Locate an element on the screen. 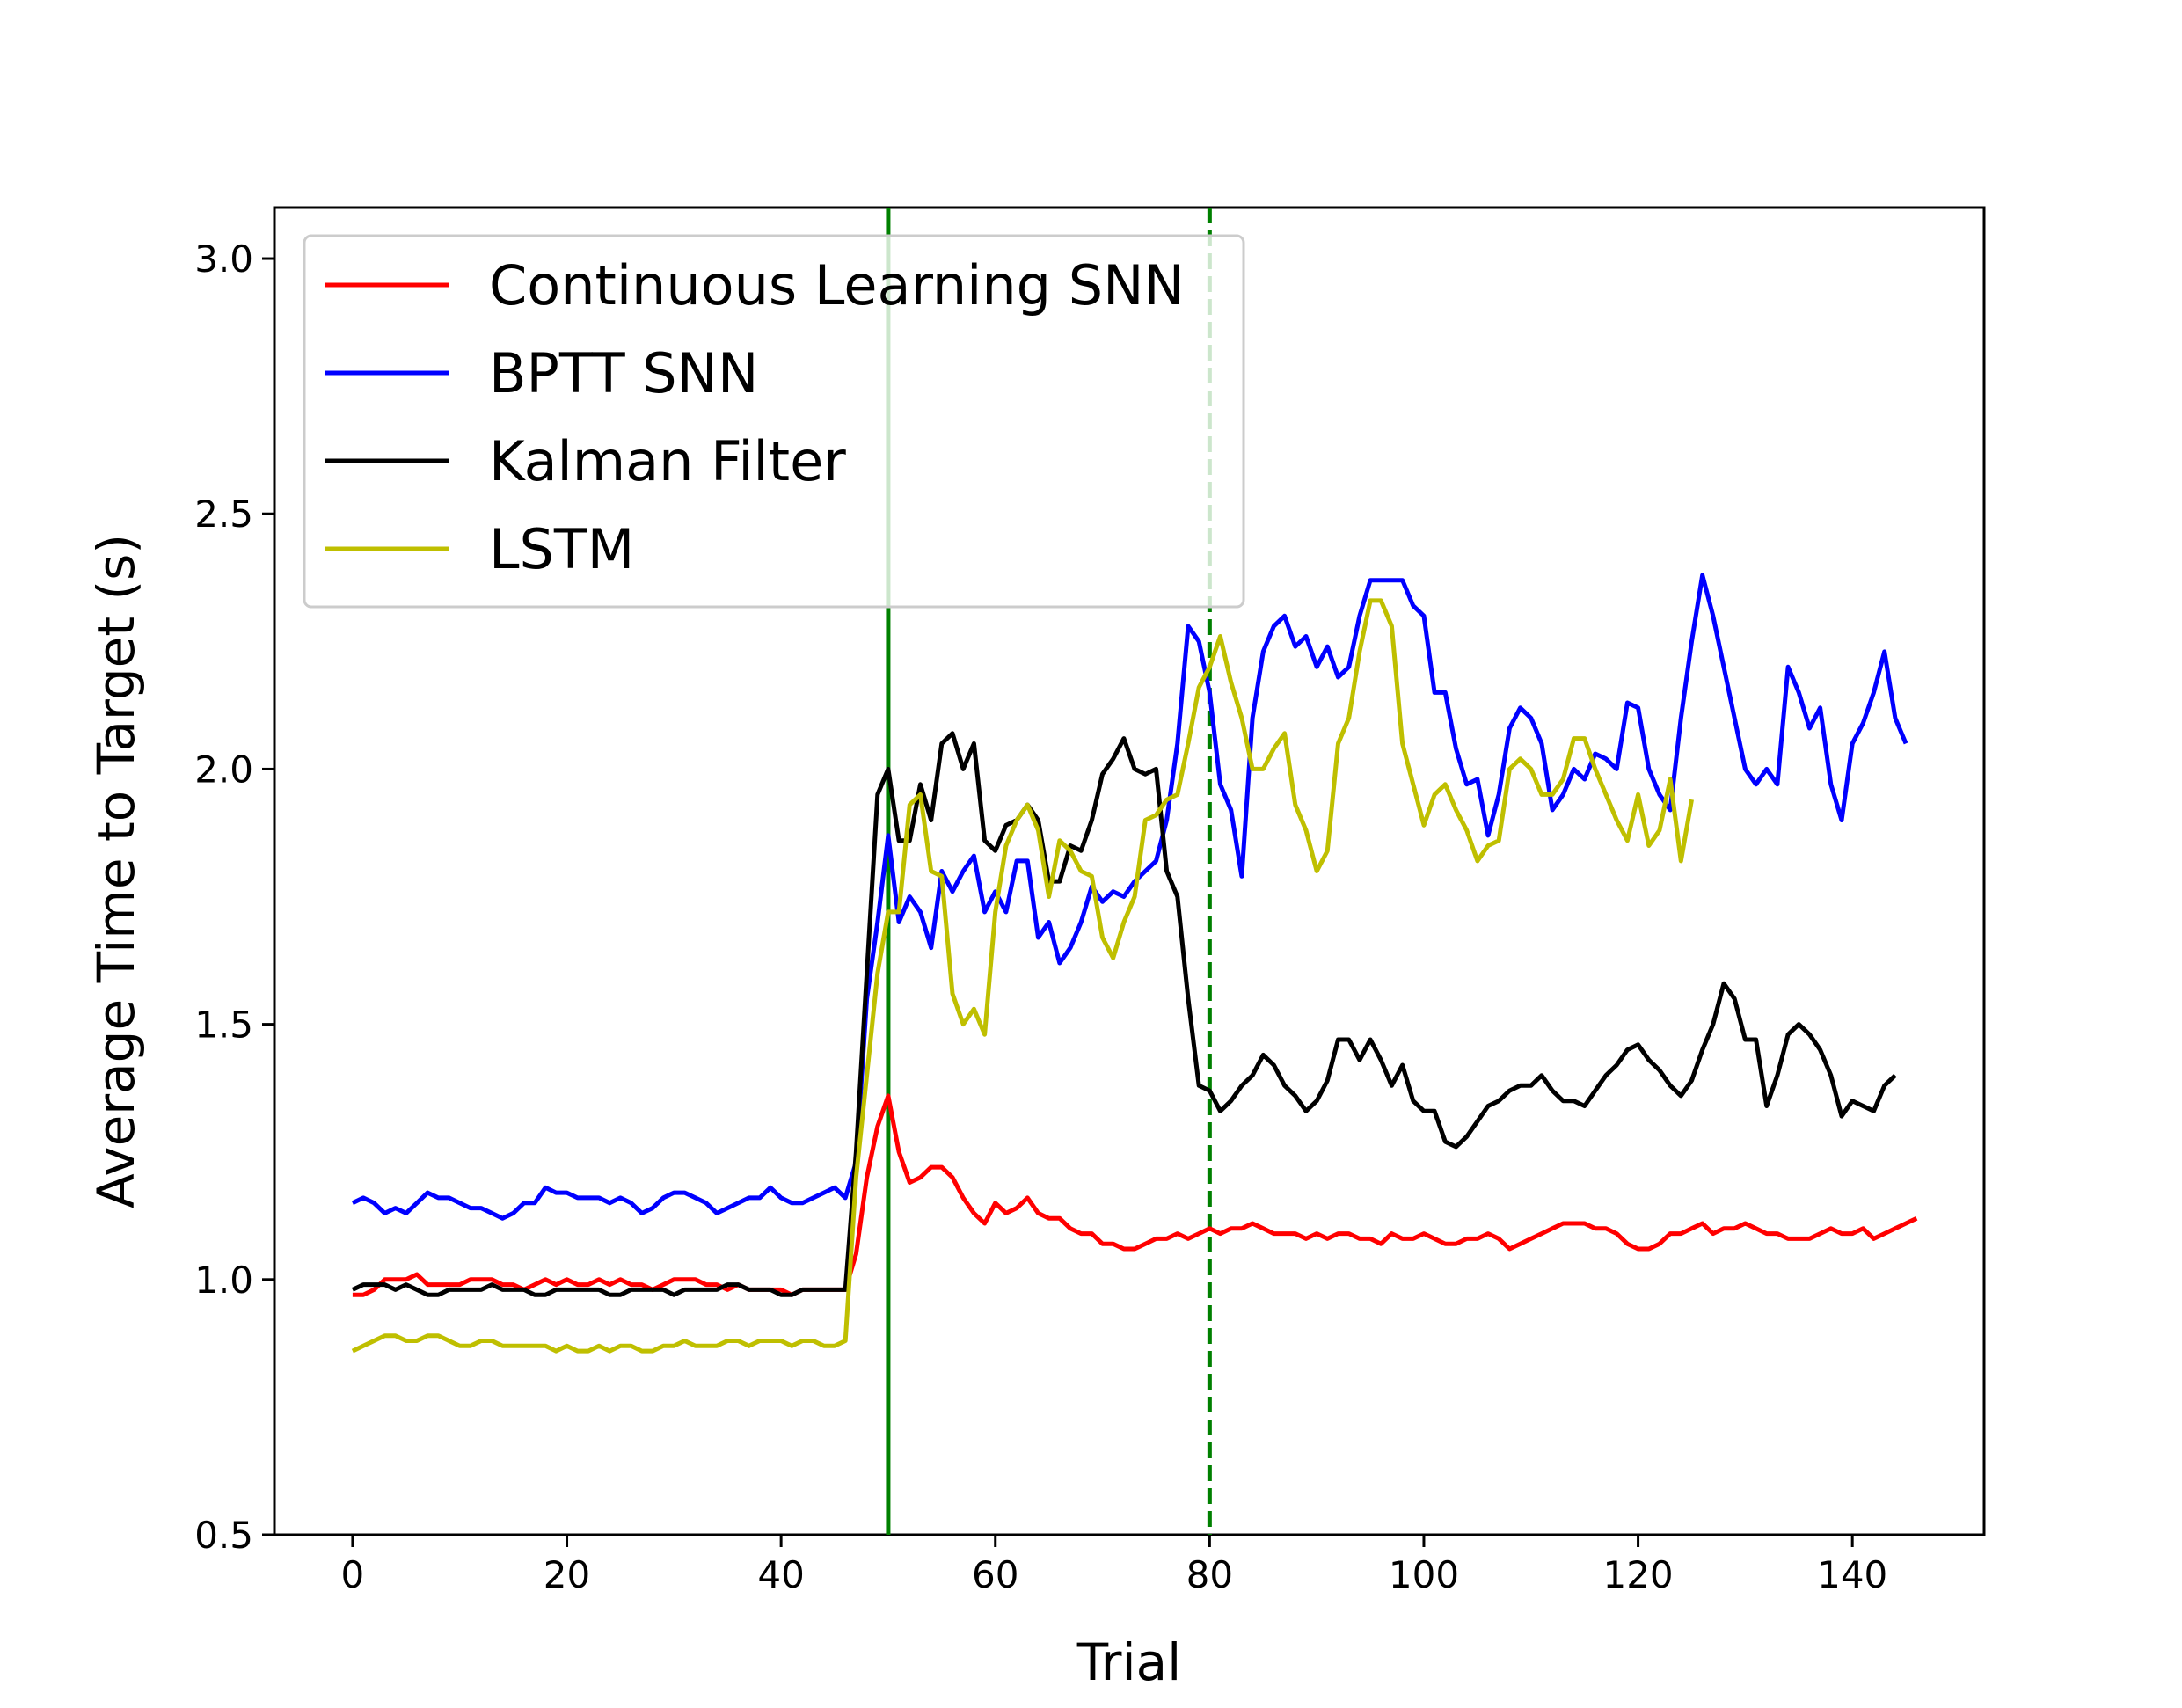 Image resolution: width=2182 pixels, height=1708 pixels. x-tick-label: 100 is located at coordinates (1424, 1575).